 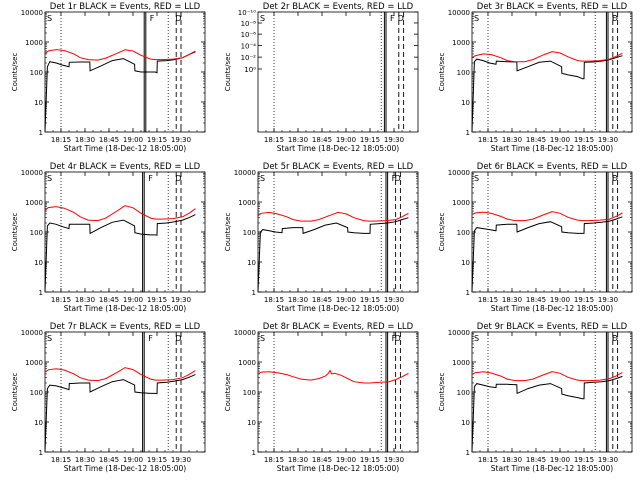 What do you see at coordinates (338, 468) in the screenshot?
I see `det-8r-x-axis-label: Start Time (18-Dec-12 18:05:00)` at bounding box center [338, 468].